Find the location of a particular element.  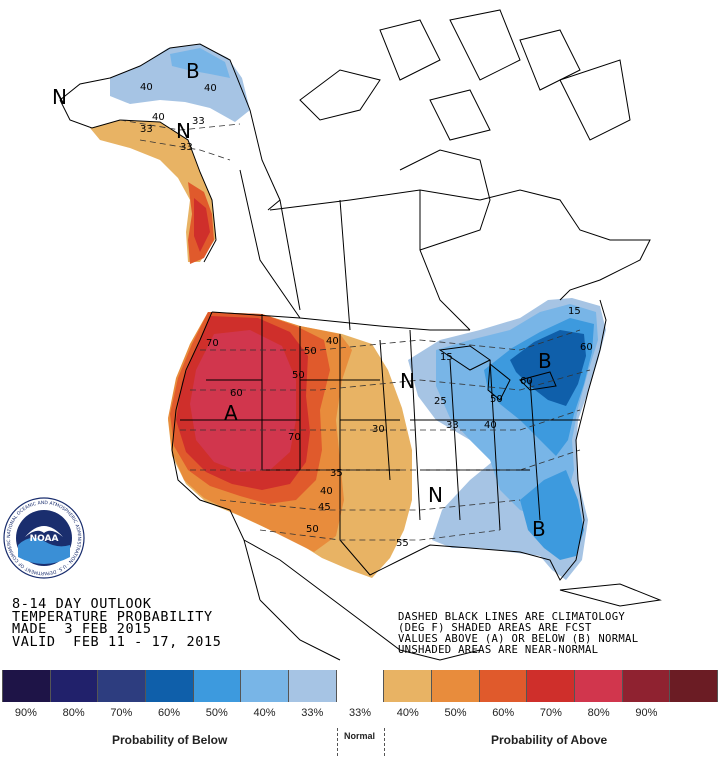

contour-label: 25 is located at coordinates (440, 401).